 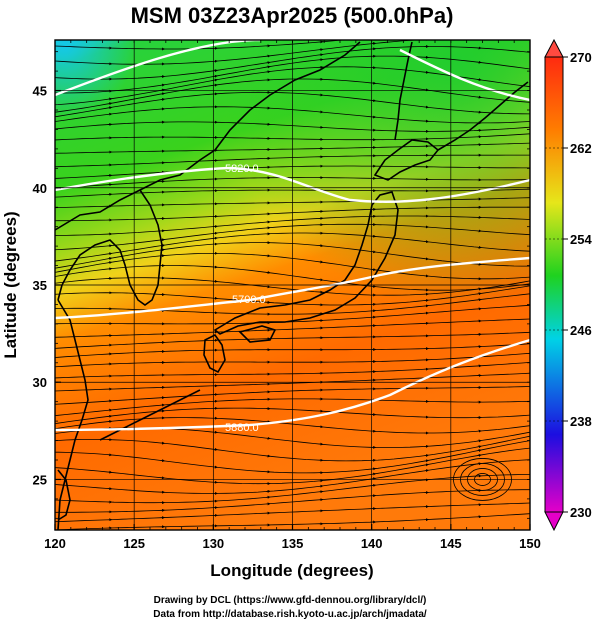 What do you see at coordinates (581, 239) in the screenshot?
I see `colorbar-tick-label: 254` at bounding box center [581, 239].